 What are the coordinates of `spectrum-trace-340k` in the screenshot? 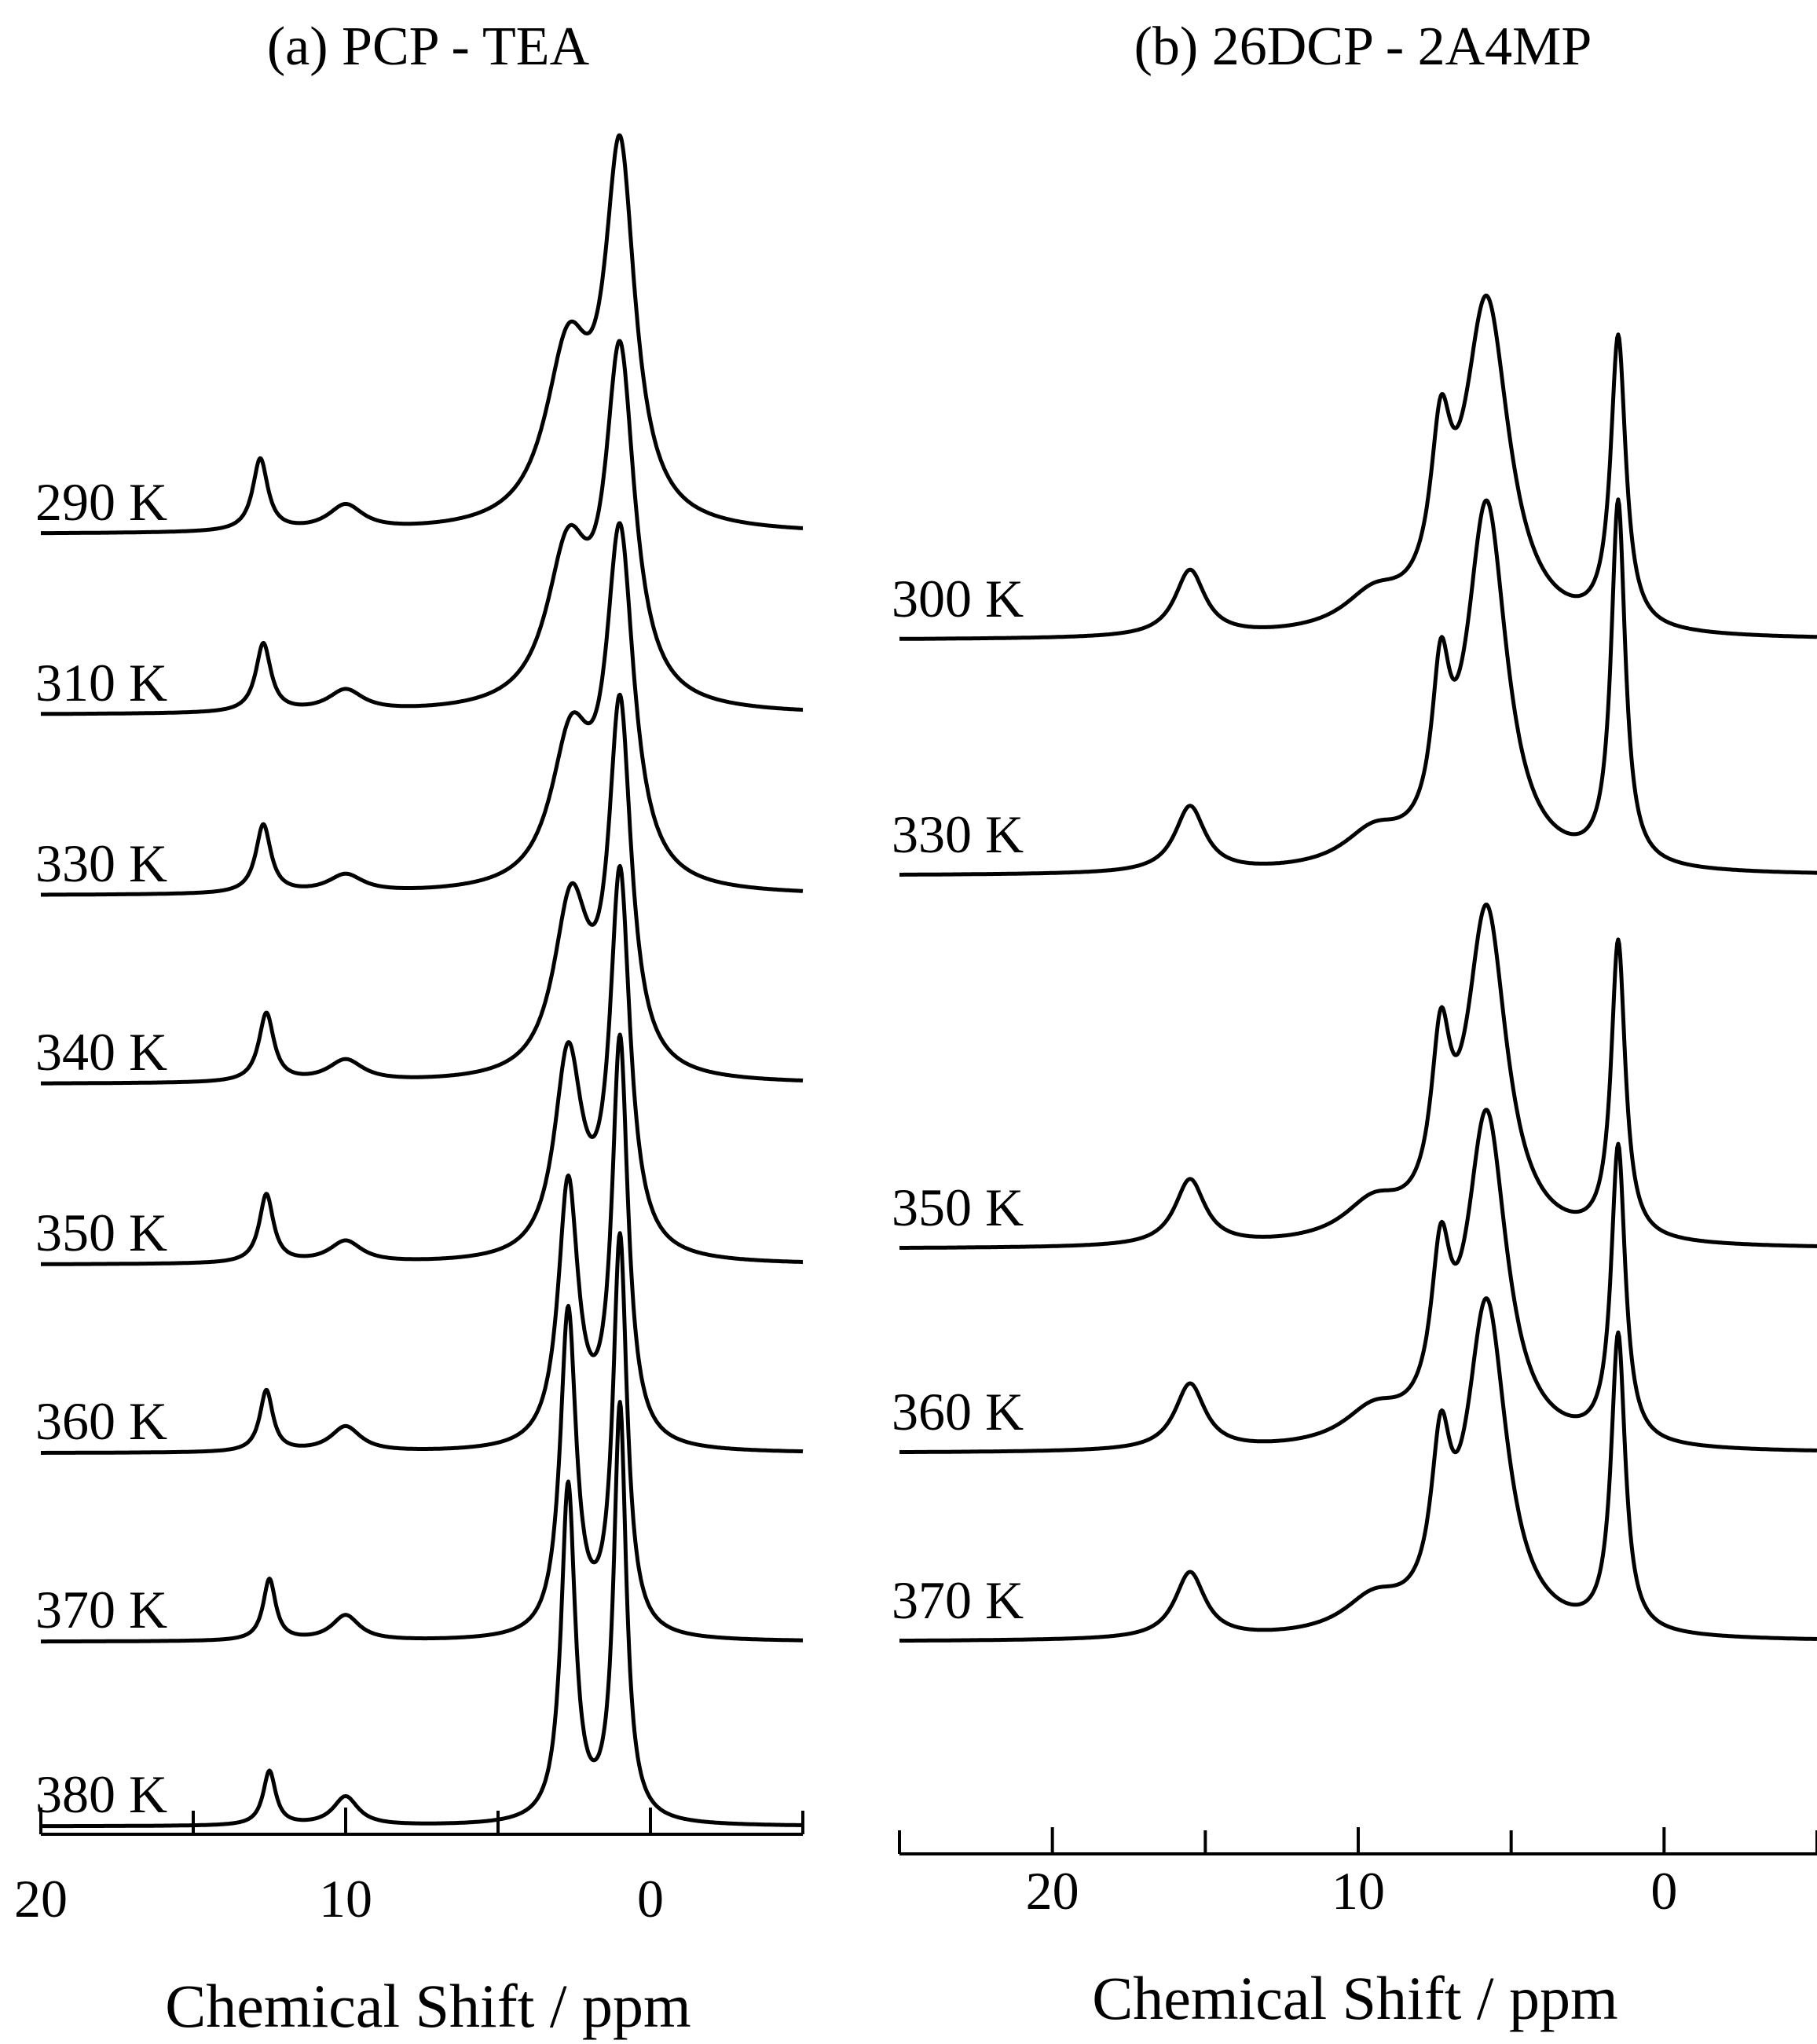 It's located at (421, 889).